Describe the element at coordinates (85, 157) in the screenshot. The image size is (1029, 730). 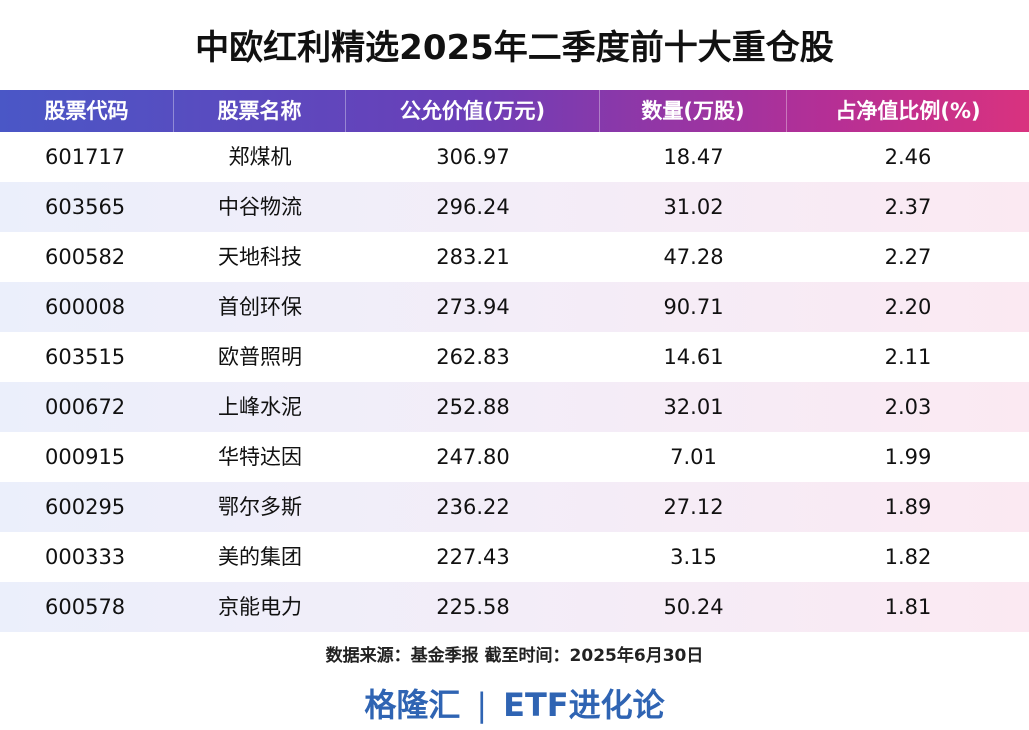
I see `cell-stock-code: 601717` at that location.